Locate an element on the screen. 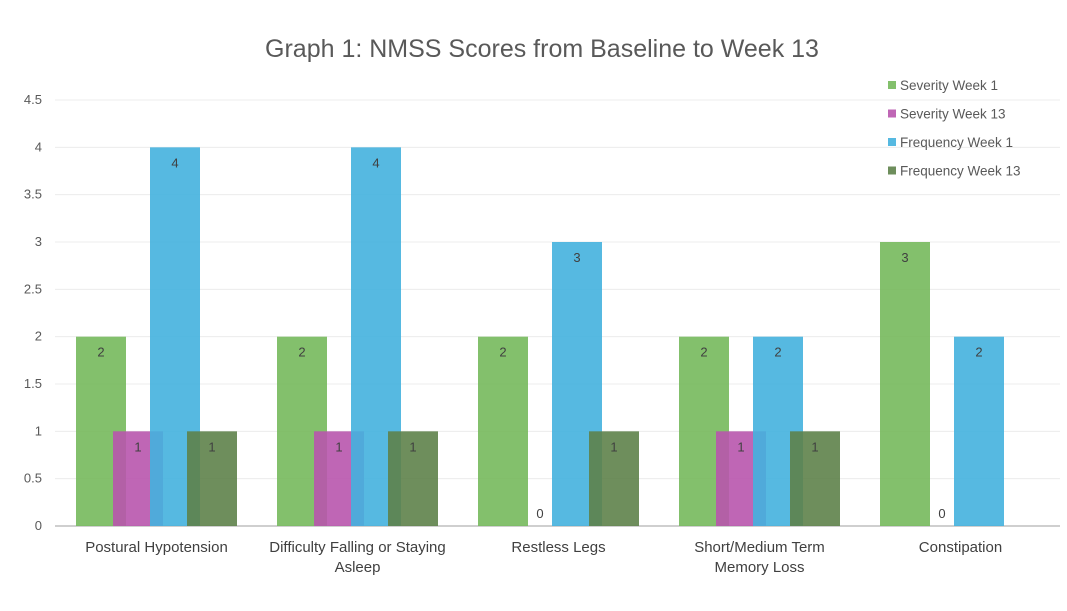  x-tick-label: Memory Loss is located at coordinates (759, 567).